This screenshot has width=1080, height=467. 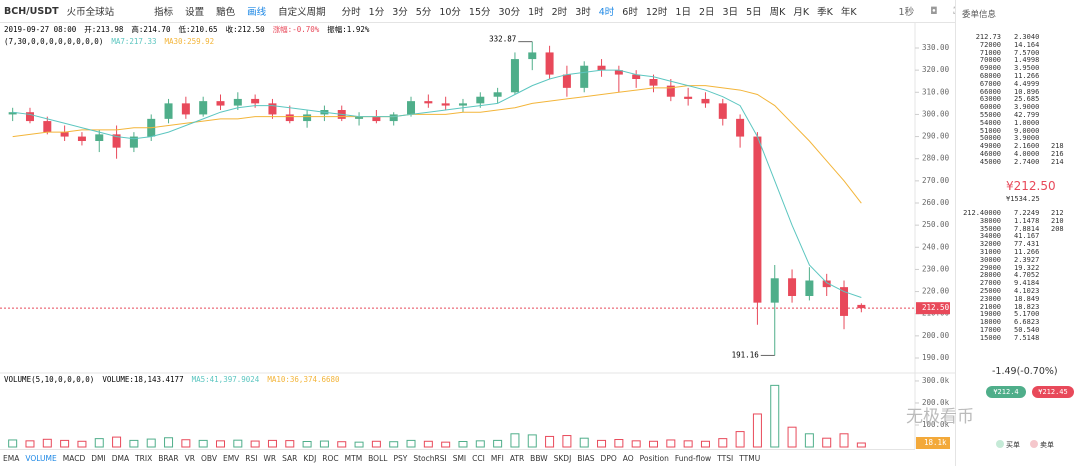 What do you see at coordinates (41, 458) in the screenshot?
I see `indicator-tab: VOLUME` at bounding box center [41, 458].